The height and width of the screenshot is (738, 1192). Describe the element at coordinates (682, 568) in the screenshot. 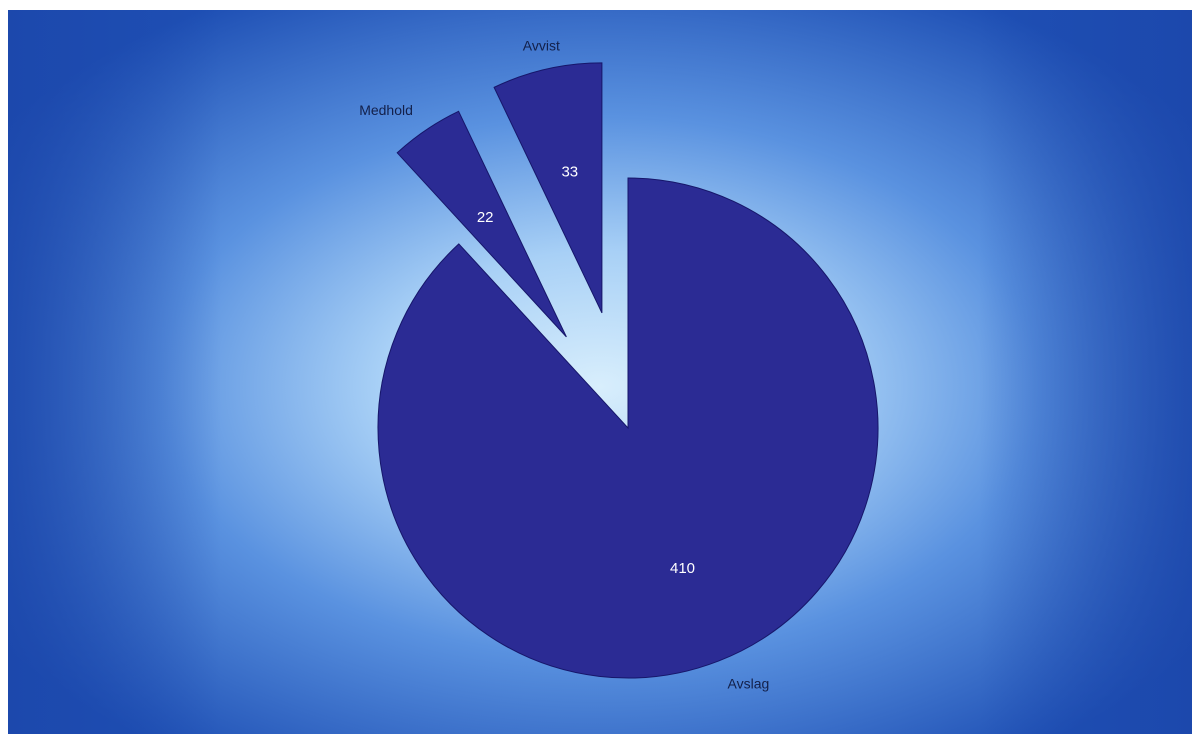

I see `value-label-avslag: 410` at that location.